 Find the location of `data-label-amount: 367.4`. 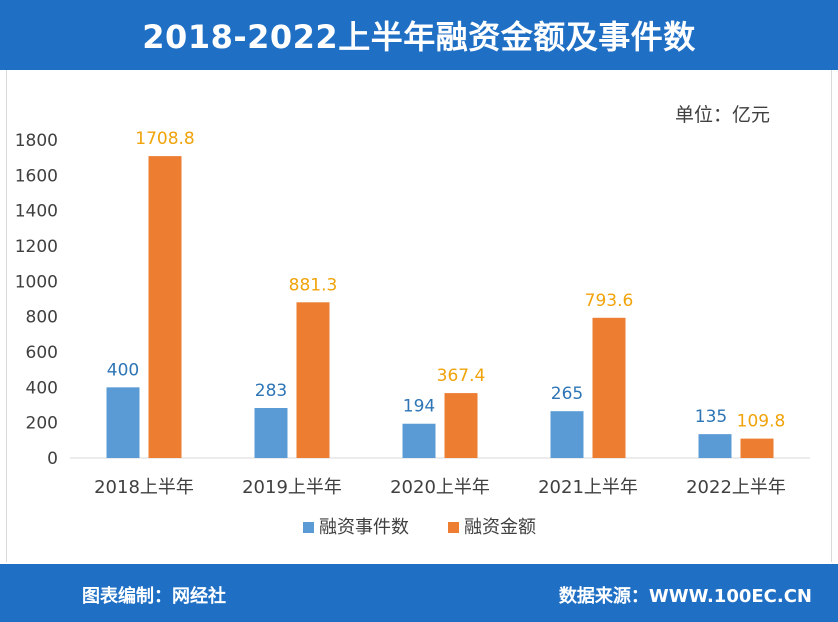

data-label-amount: 367.4 is located at coordinates (461, 376).